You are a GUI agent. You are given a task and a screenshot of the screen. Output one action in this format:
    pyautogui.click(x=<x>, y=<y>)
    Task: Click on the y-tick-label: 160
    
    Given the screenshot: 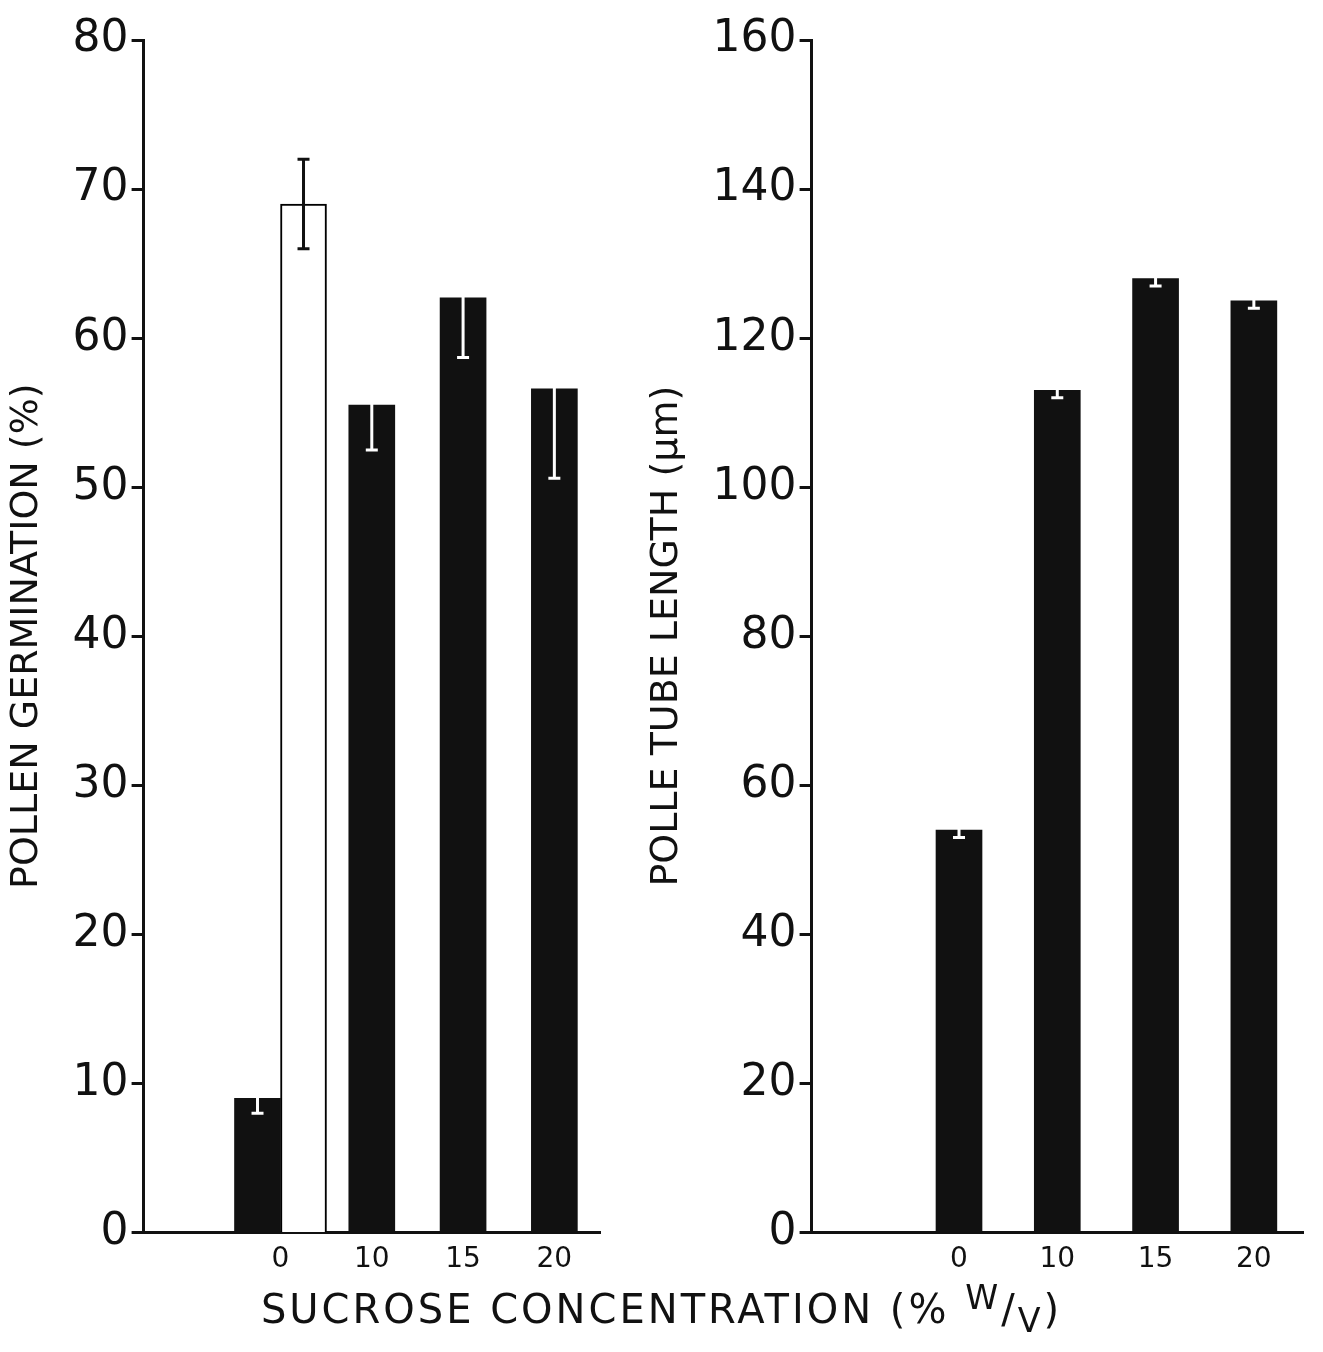 What is the action you would take?
    pyautogui.click(x=754, y=36)
    